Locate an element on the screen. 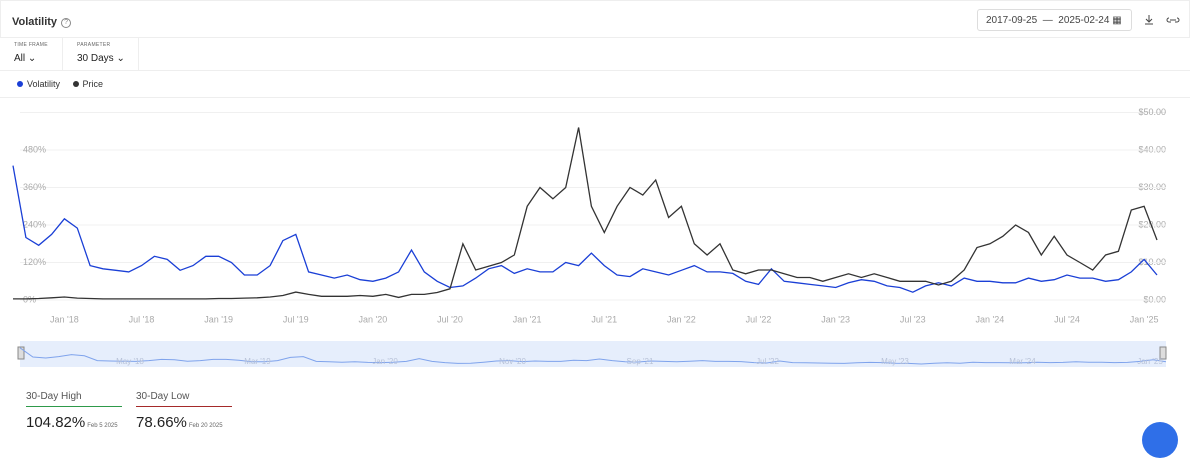 The image size is (1192, 458). navigator-line is located at coordinates (593, 356).